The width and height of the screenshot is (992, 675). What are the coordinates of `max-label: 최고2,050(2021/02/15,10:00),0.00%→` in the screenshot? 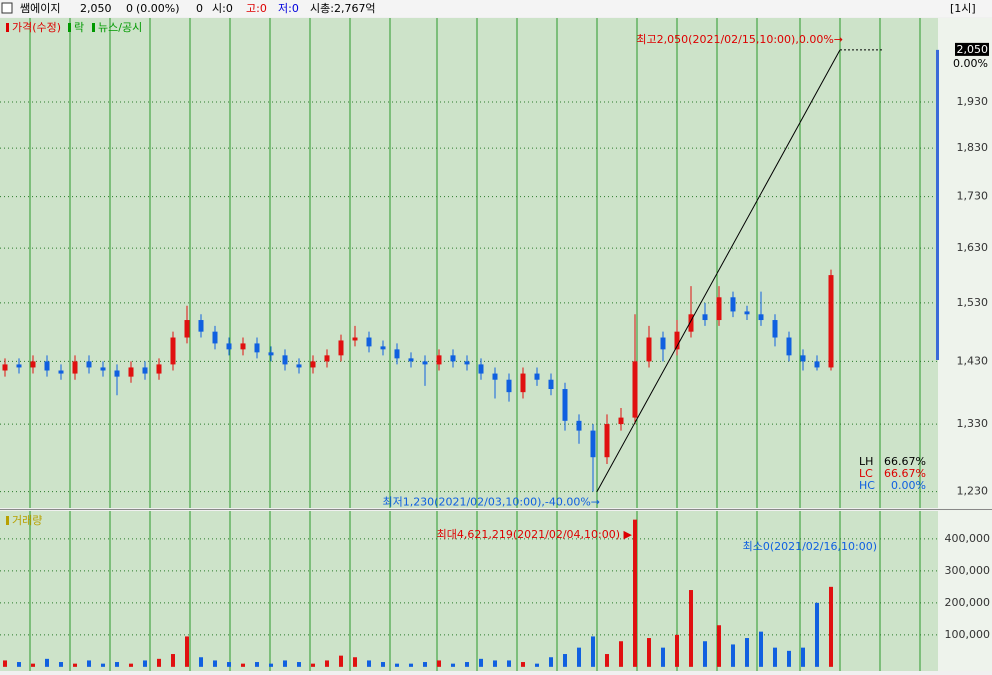 It's located at (739, 39).